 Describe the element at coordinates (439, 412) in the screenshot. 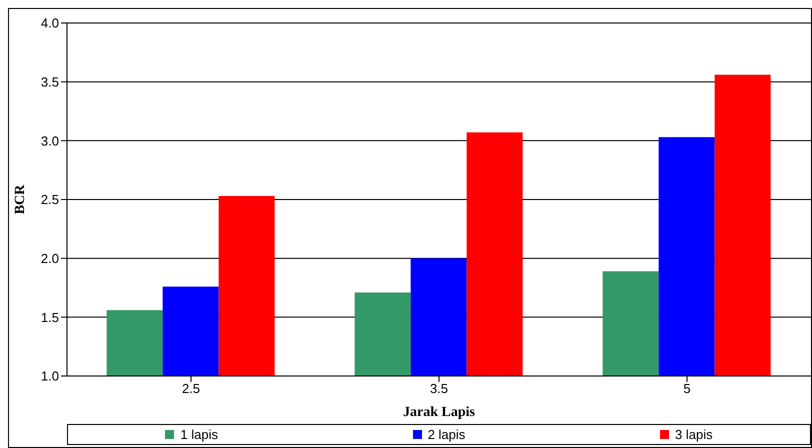

I see `x-axis-title: Jarak Lapis` at that location.